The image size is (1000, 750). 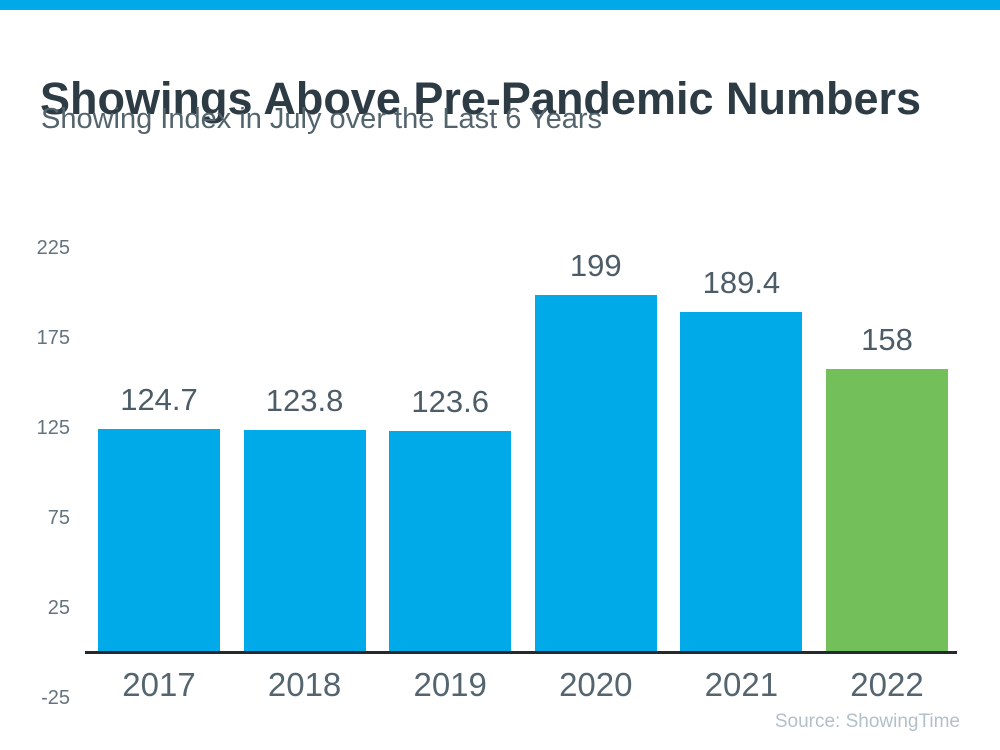 What do you see at coordinates (887, 510) in the screenshot?
I see `bar-2022` at bounding box center [887, 510].